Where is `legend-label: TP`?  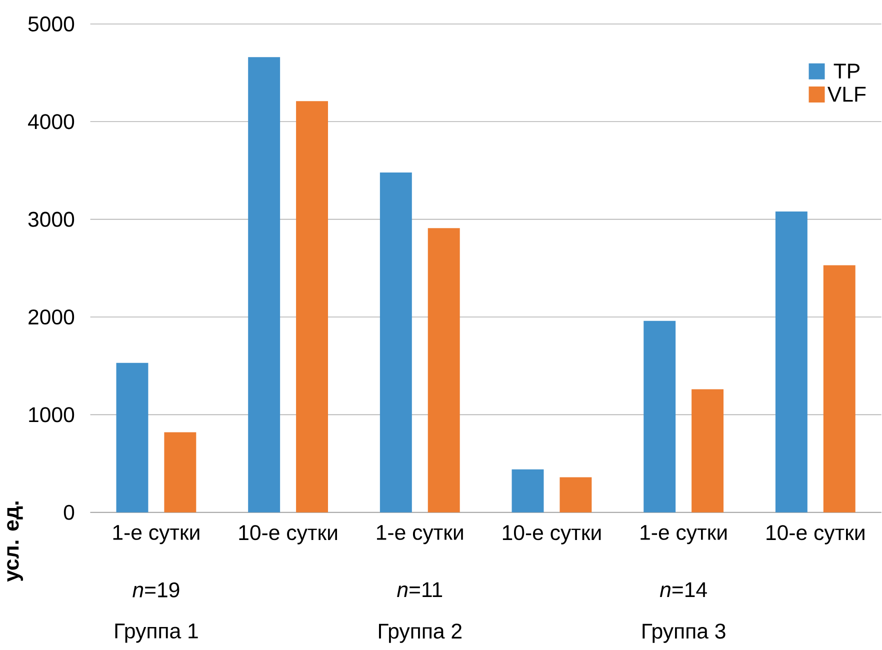 legend-label: TP is located at coordinates (847, 71).